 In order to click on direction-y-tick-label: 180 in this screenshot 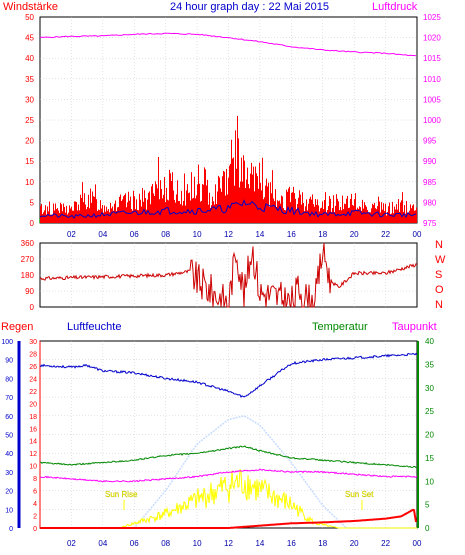, I will do `click(28, 275)`.